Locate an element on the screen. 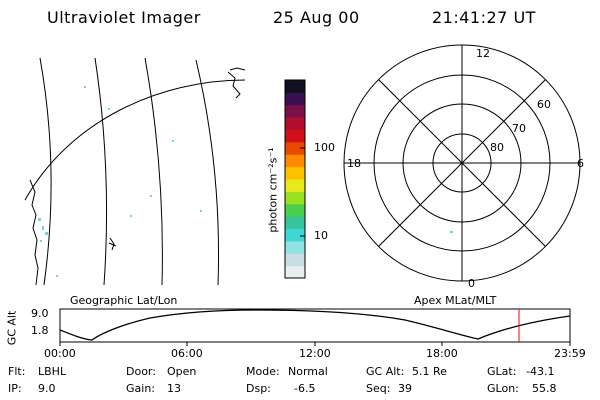 This screenshot has height=400, width=600. latitude-line is located at coordinates (135, 140).